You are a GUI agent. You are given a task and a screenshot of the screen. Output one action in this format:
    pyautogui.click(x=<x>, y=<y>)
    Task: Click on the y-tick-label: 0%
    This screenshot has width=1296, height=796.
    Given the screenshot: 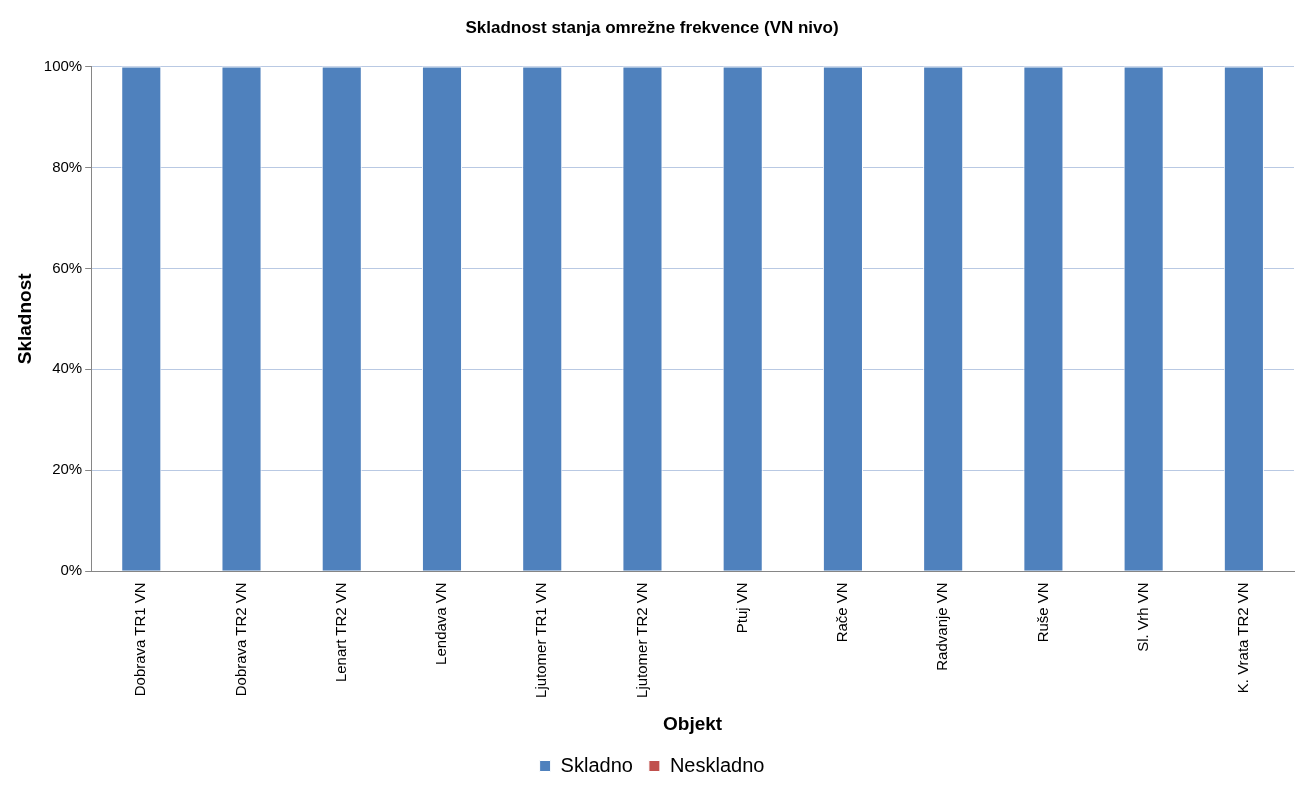 What is the action you would take?
    pyautogui.click(x=71, y=570)
    